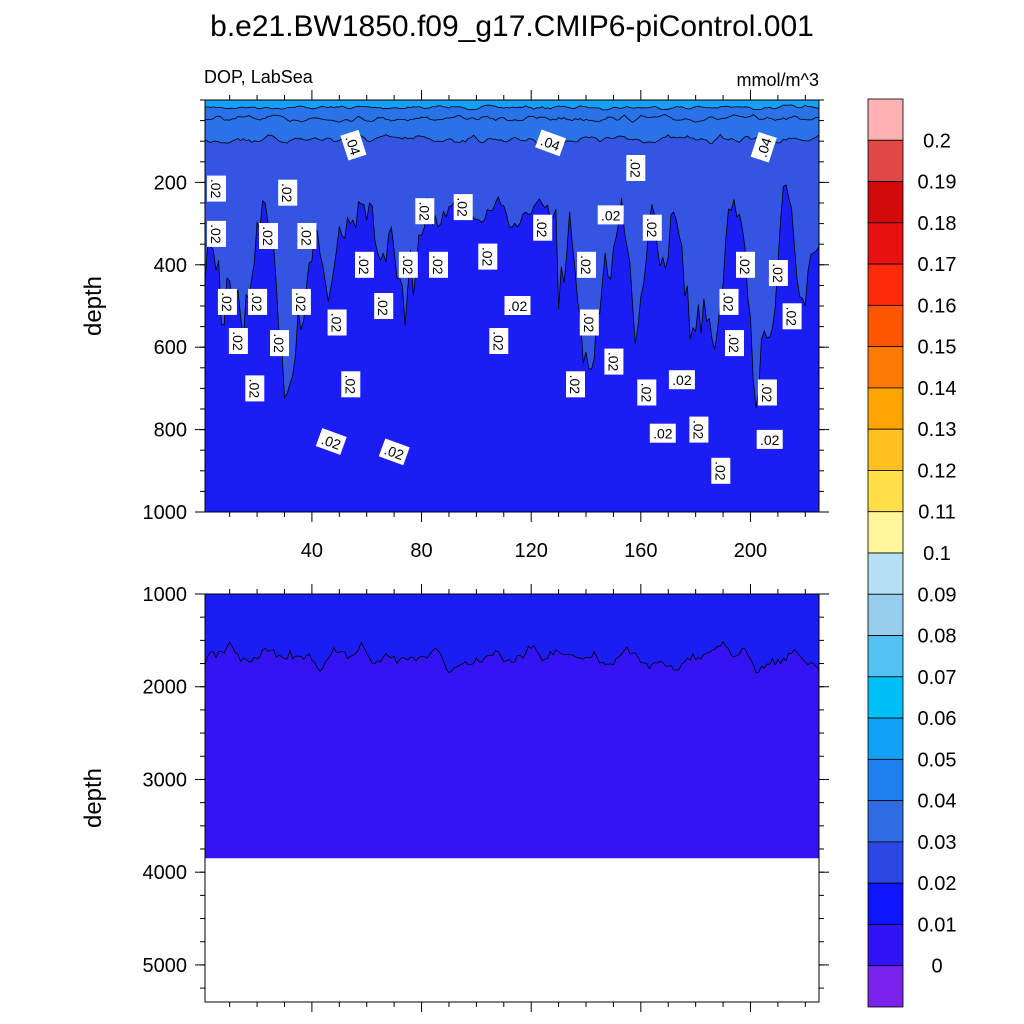  I want to click on contour-line-0.03, so click(512, 138).